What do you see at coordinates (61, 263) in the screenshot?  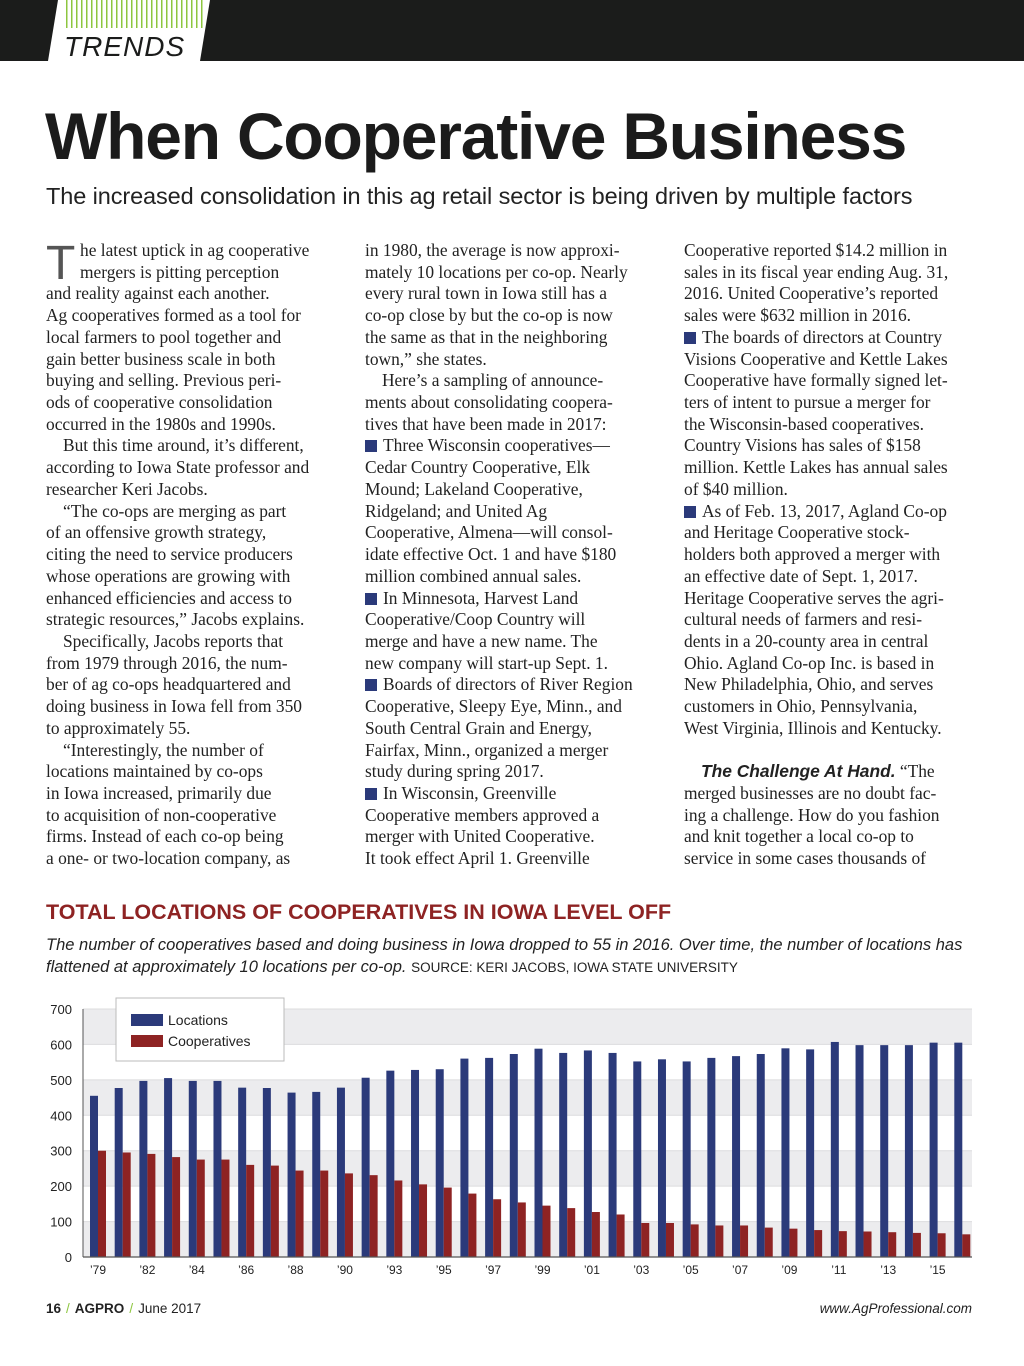 I see `drop-cap: T` at bounding box center [61, 263].